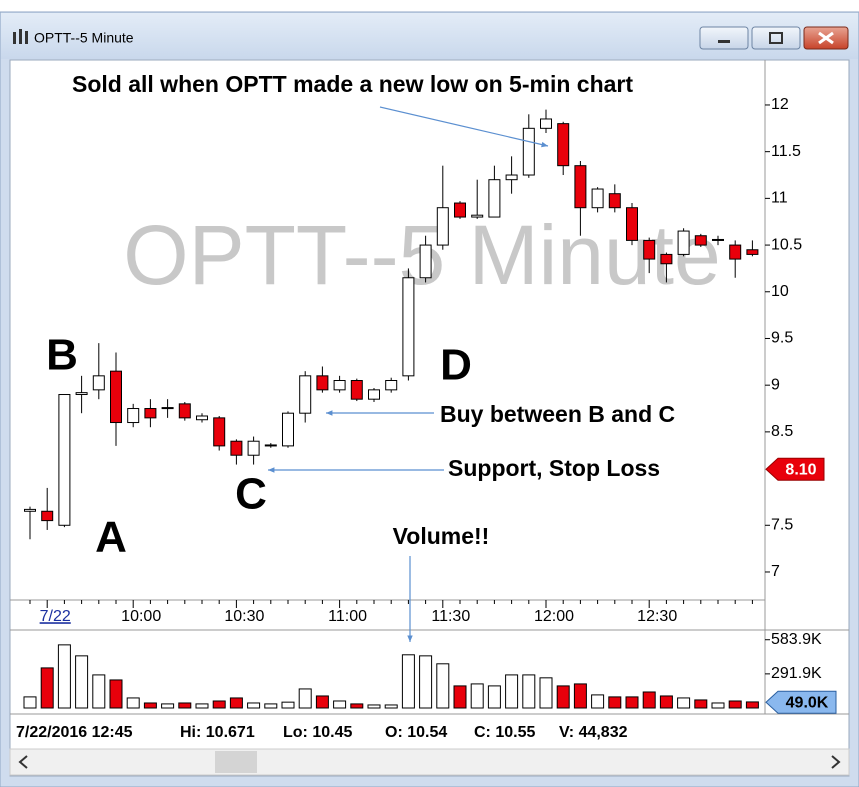 The image size is (859, 787). I want to click on status-field: Lo: 10.45, so click(317, 732).